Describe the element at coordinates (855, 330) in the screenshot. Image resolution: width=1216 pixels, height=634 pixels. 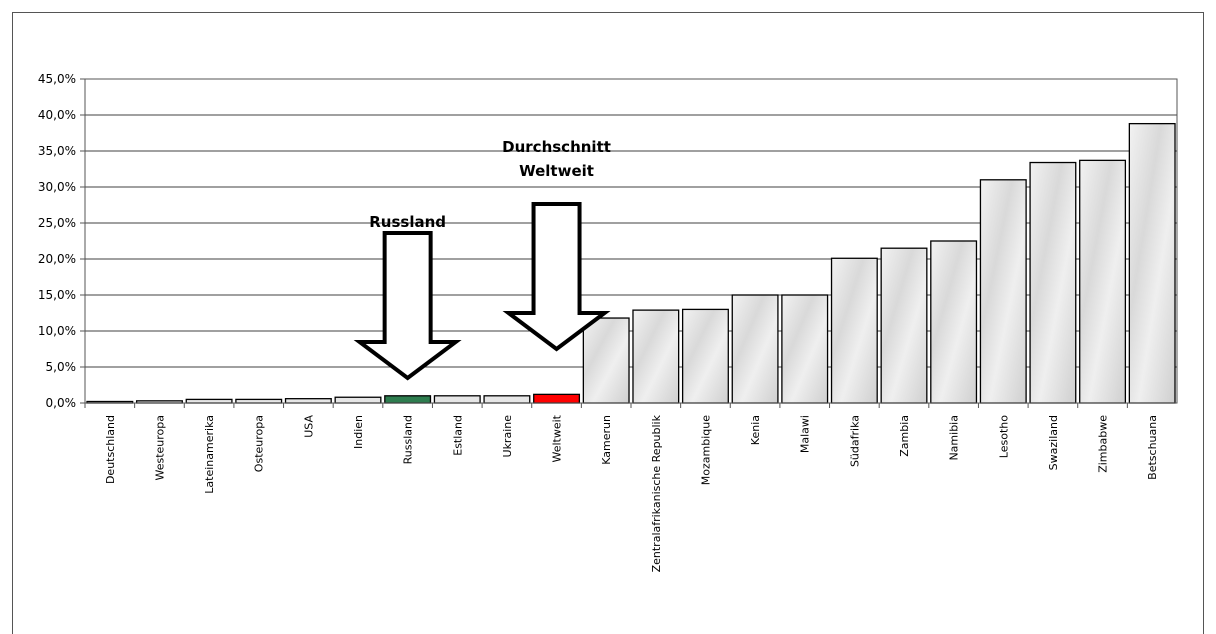
I see `bar-südafrika` at that location.